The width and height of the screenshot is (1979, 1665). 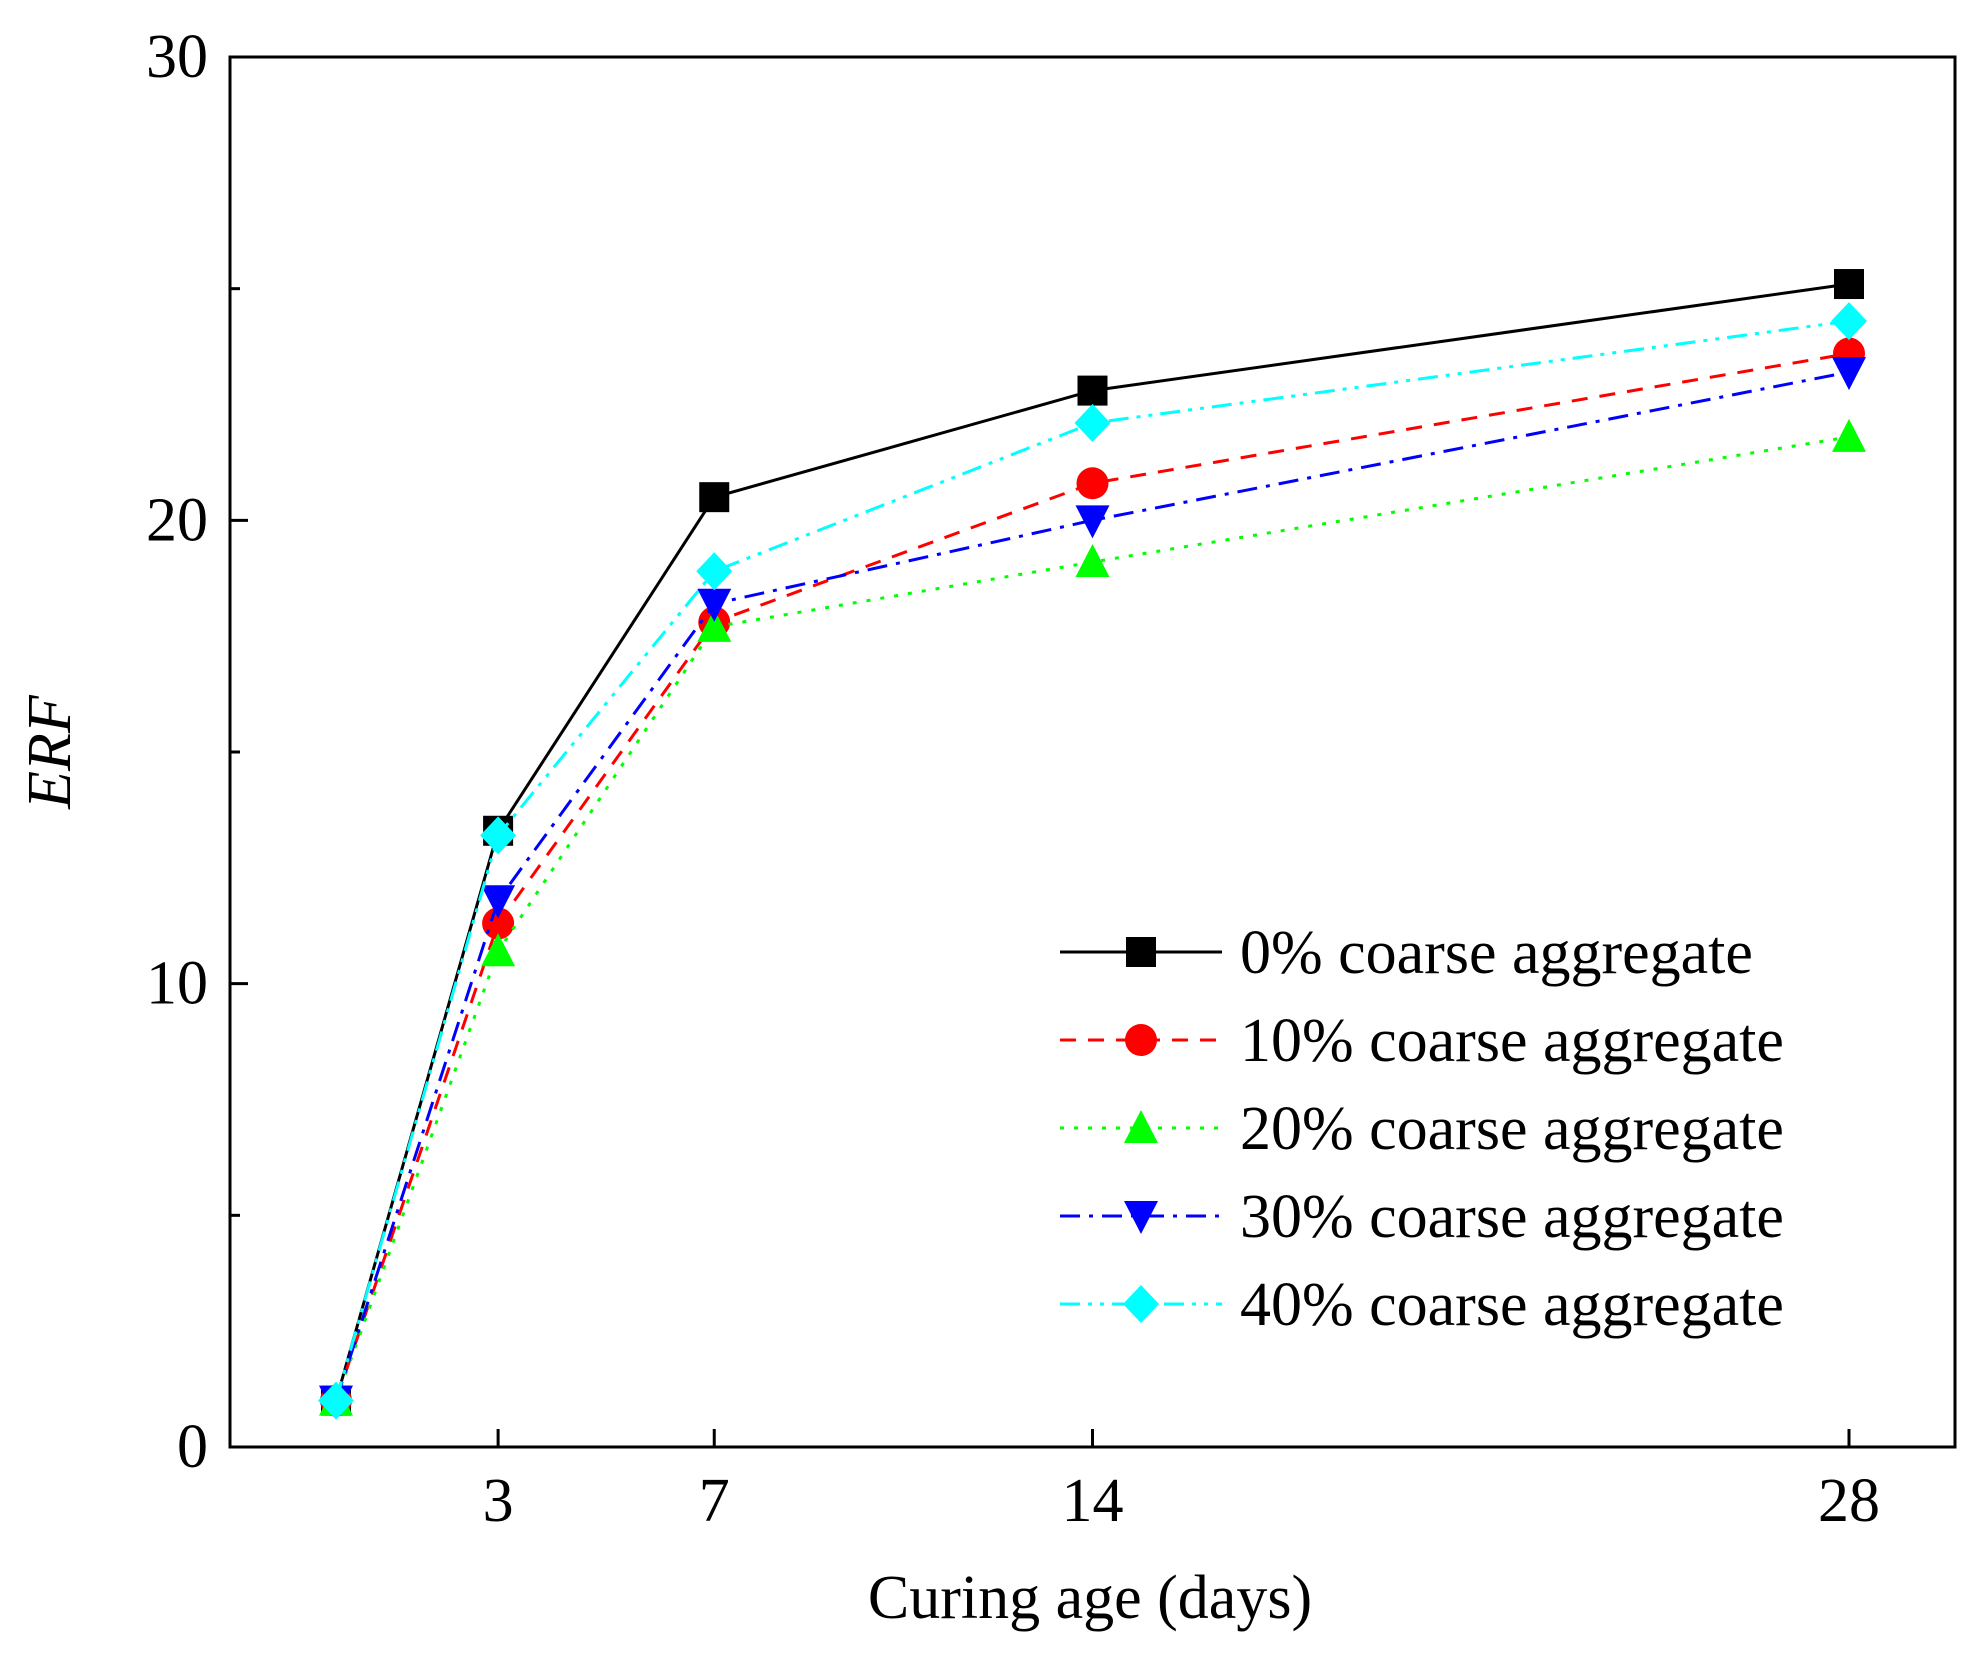 I want to click on legend-item: 20% coarse aggregate, so click(x=1422, y=1129).